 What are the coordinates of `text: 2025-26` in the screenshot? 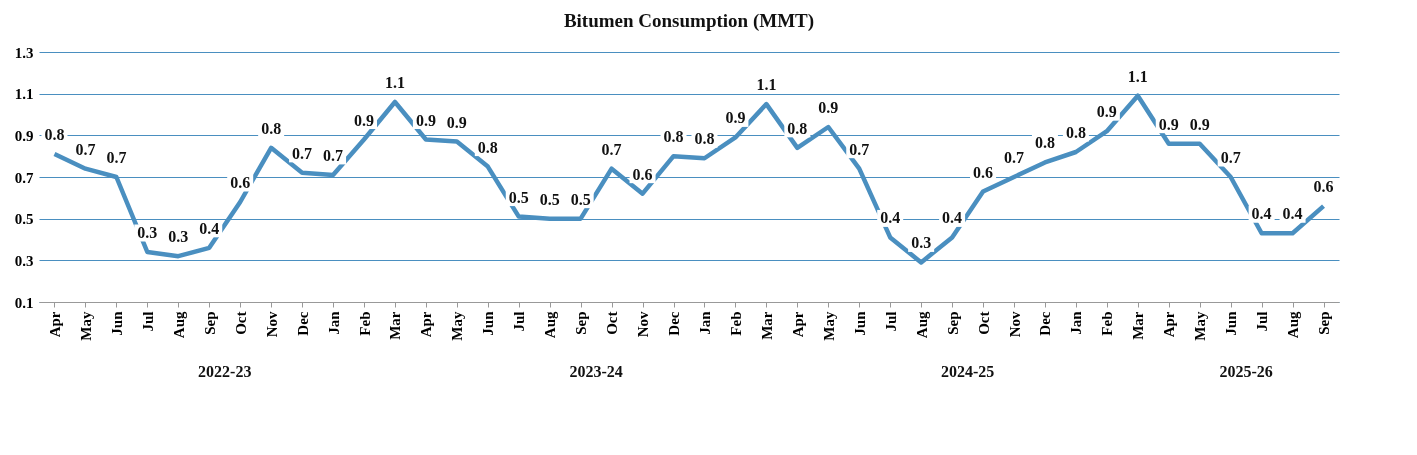 It's located at (1246, 371).